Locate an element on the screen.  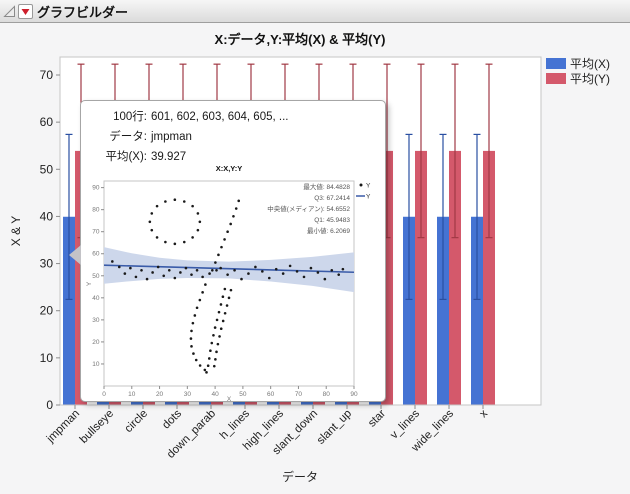
inner-chart-title: X:X,Y:Y is located at coordinates (229, 168).